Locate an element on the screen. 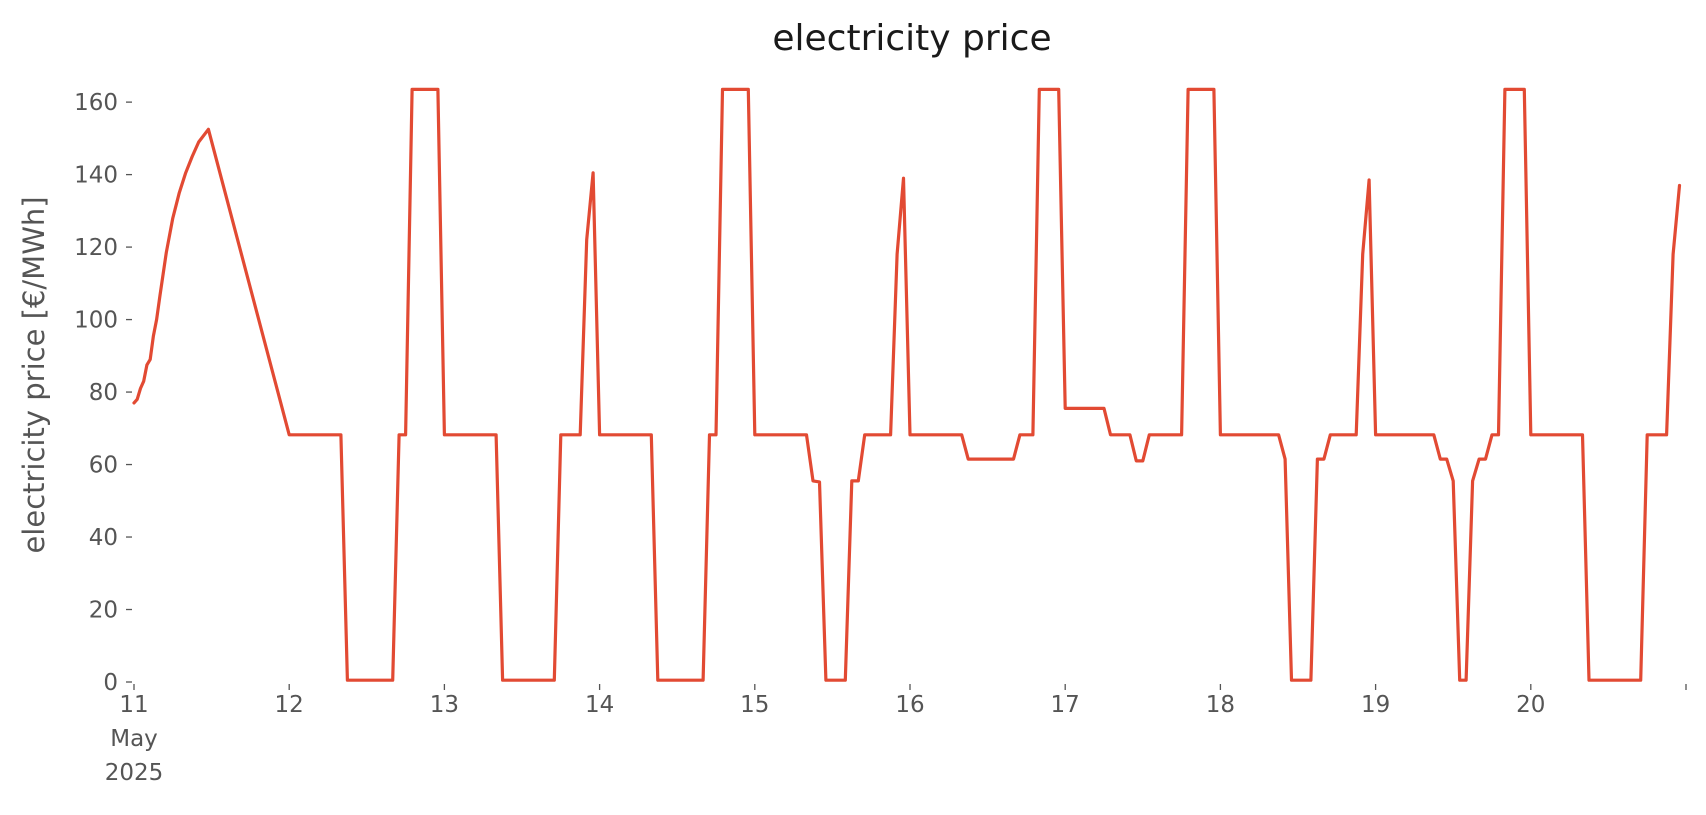 The height and width of the screenshot is (815, 1706). y-tick-label: 0 is located at coordinates (110, 683).